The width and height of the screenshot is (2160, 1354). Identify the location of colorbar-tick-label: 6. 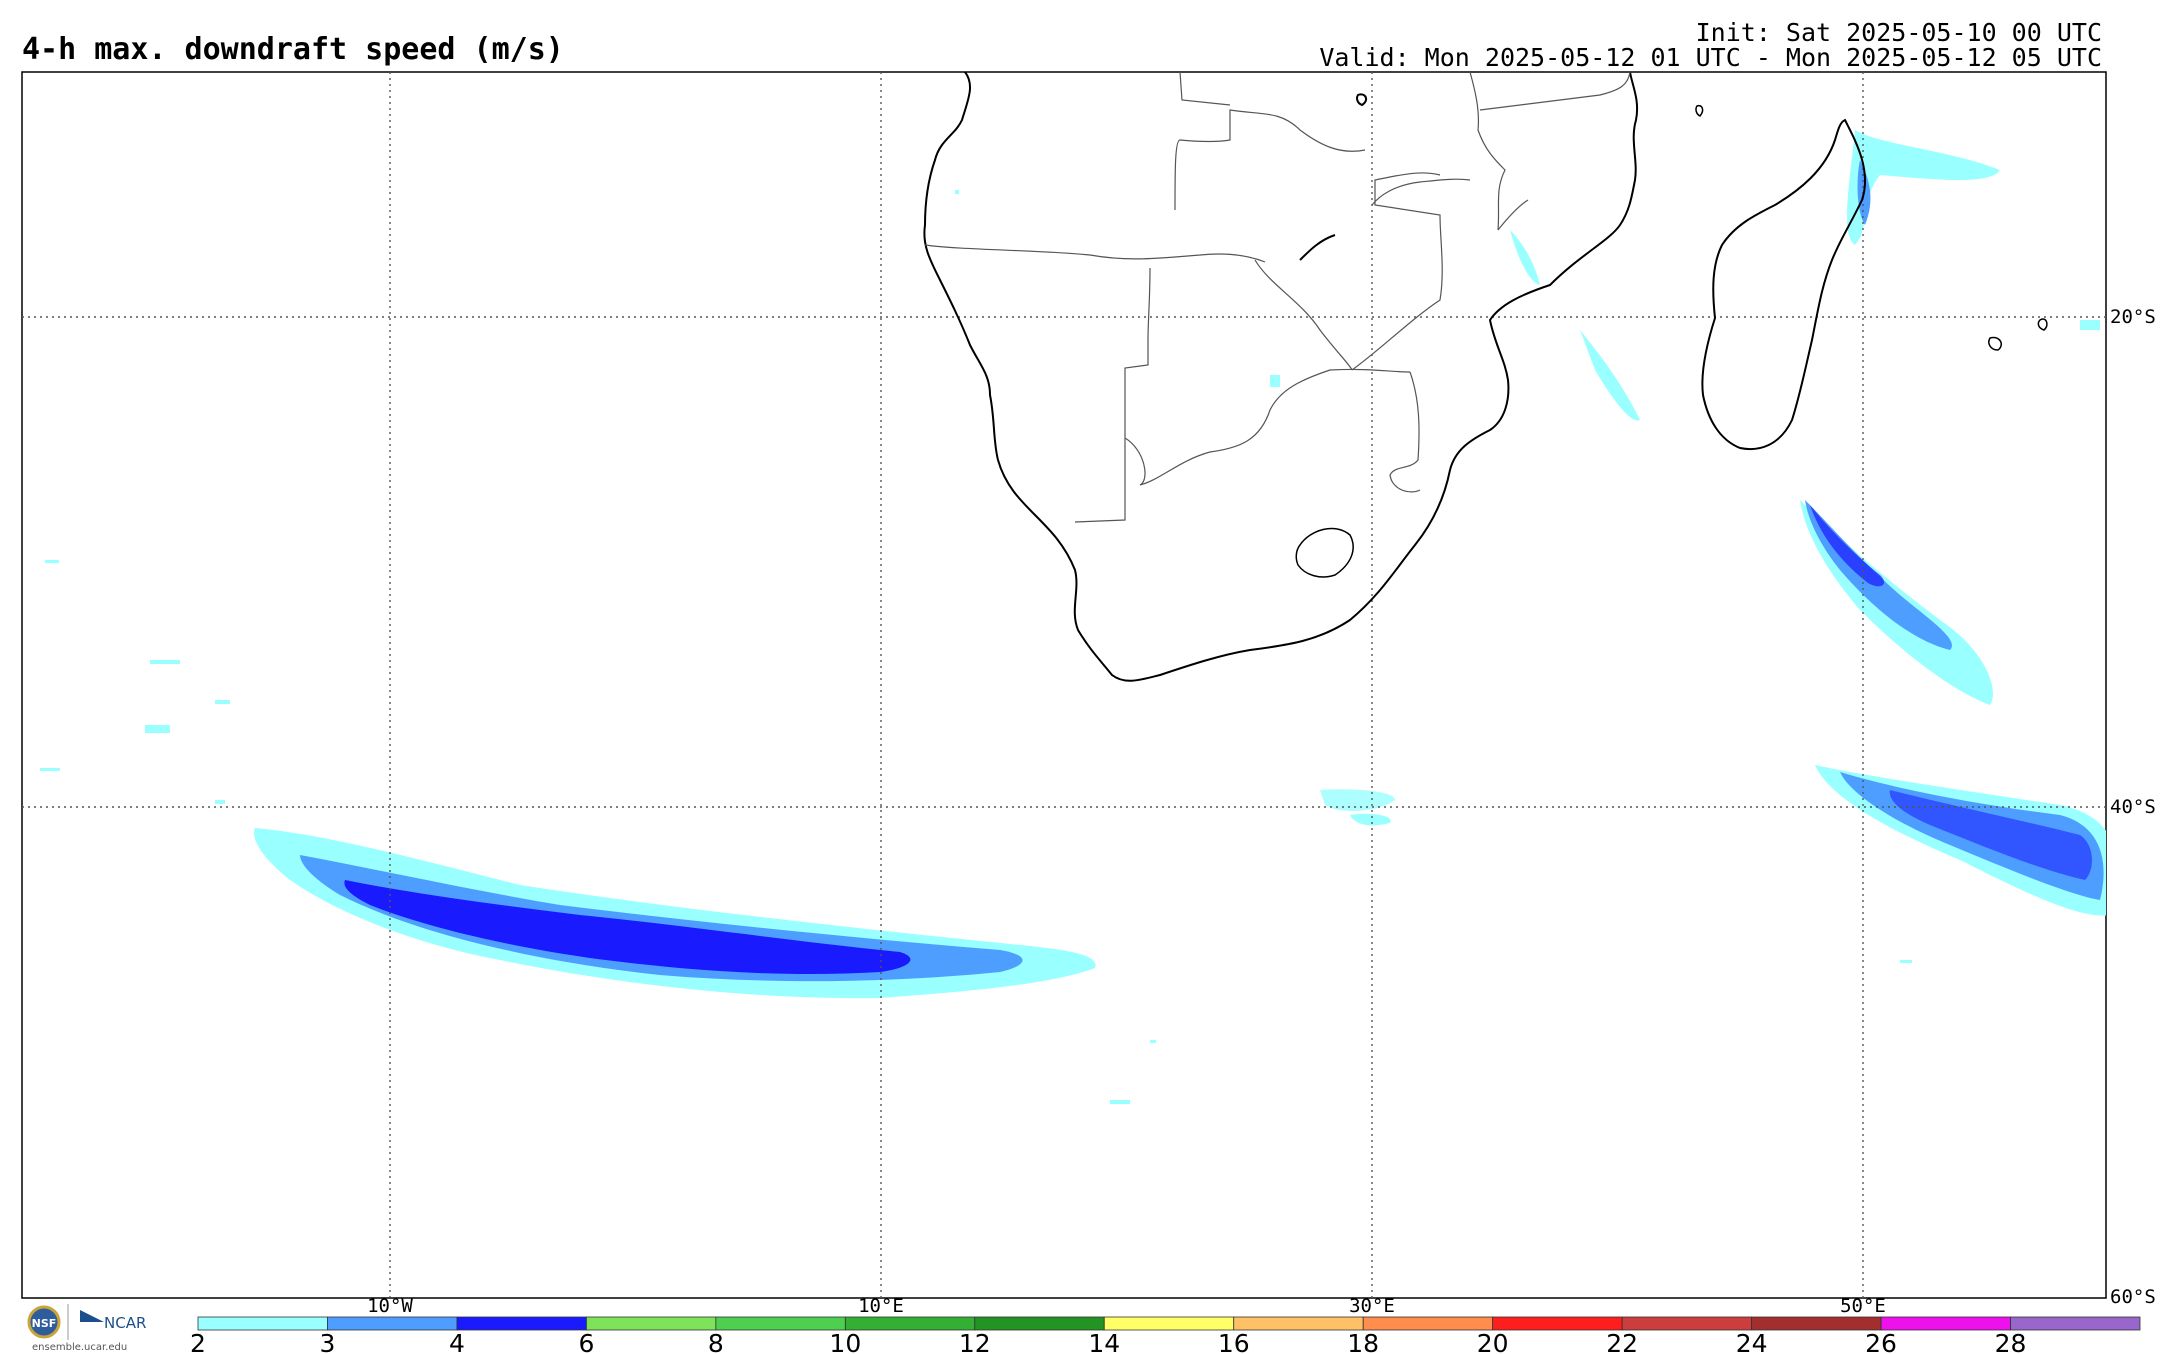
(586, 1341).